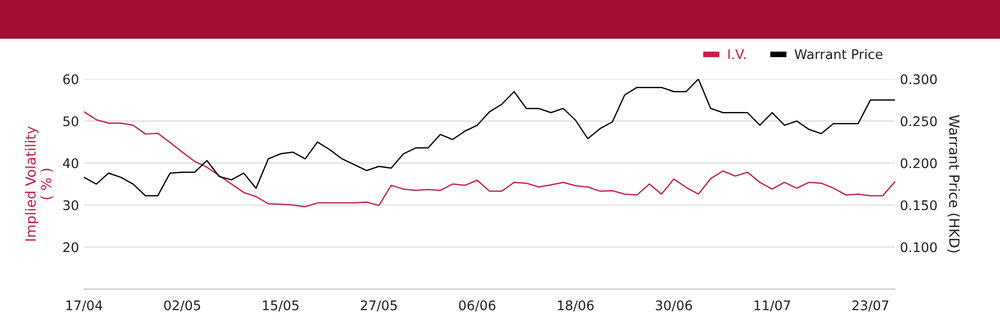 The image size is (1000, 324). What do you see at coordinates (84, 306) in the screenshot?
I see `x-tick-label: 17/04` at bounding box center [84, 306].